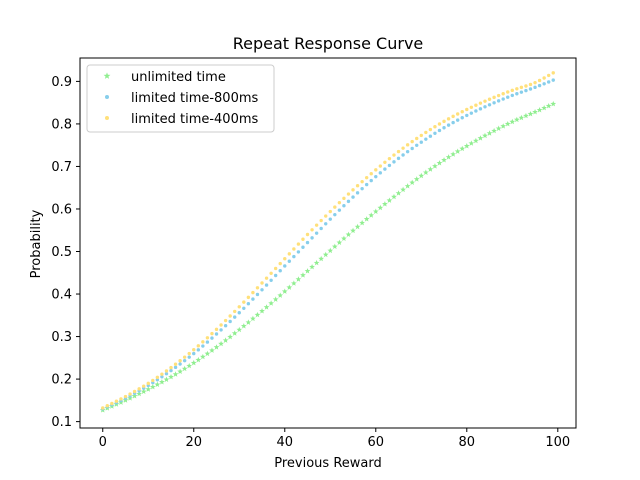 The height and width of the screenshot is (480, 640). I want to click on y-tick-label: 0.4, so click(61, 295).